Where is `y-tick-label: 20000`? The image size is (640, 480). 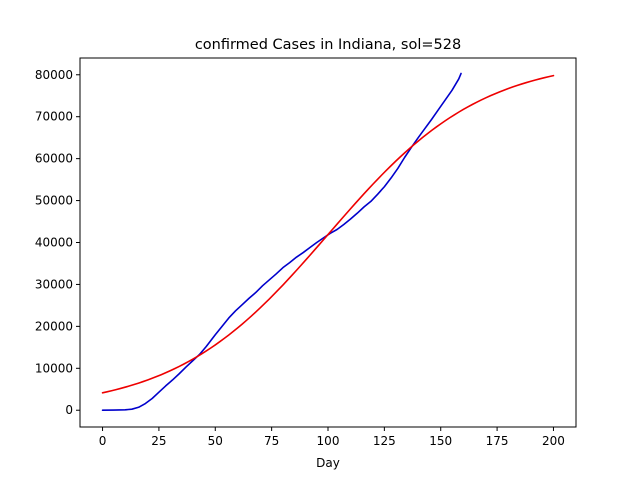 y-tick-label: 20000 is located at coordinates (54, 326).